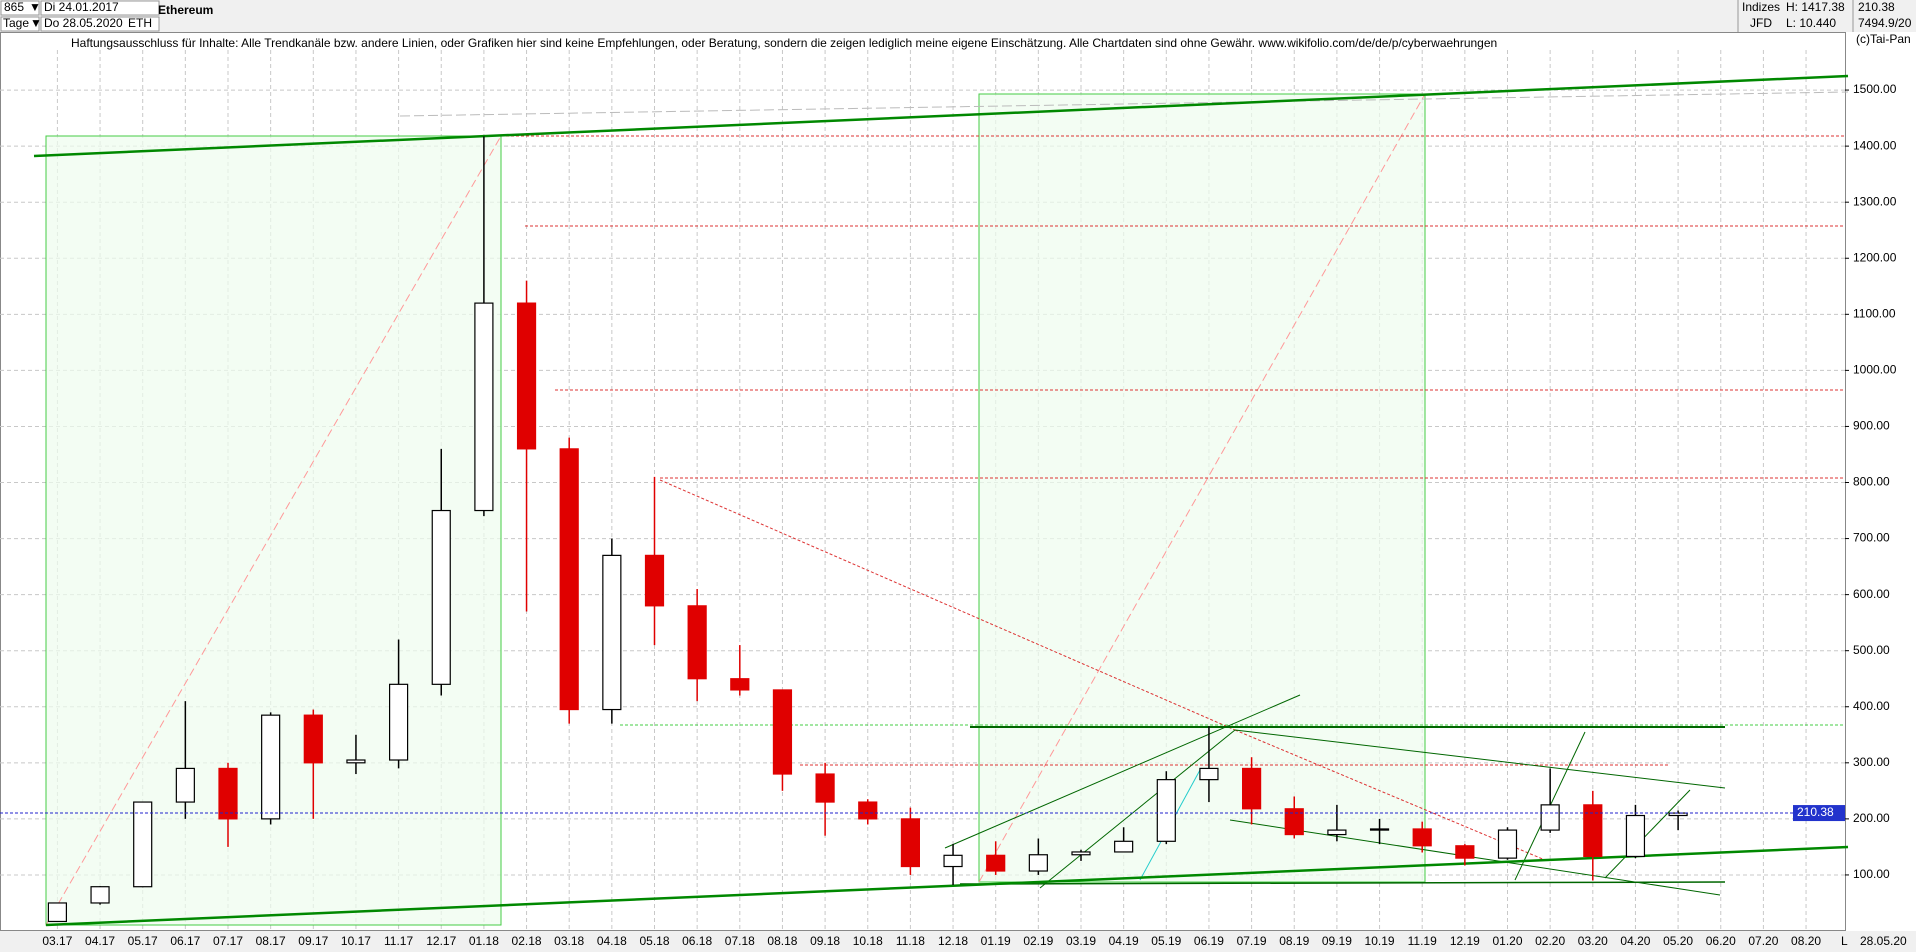 The image size is (1916, 952). What do you see at coordinates (1294, 941) in the screenshot?
I see `x-tick-label: 08.19` at bounding box center [1294, 941].